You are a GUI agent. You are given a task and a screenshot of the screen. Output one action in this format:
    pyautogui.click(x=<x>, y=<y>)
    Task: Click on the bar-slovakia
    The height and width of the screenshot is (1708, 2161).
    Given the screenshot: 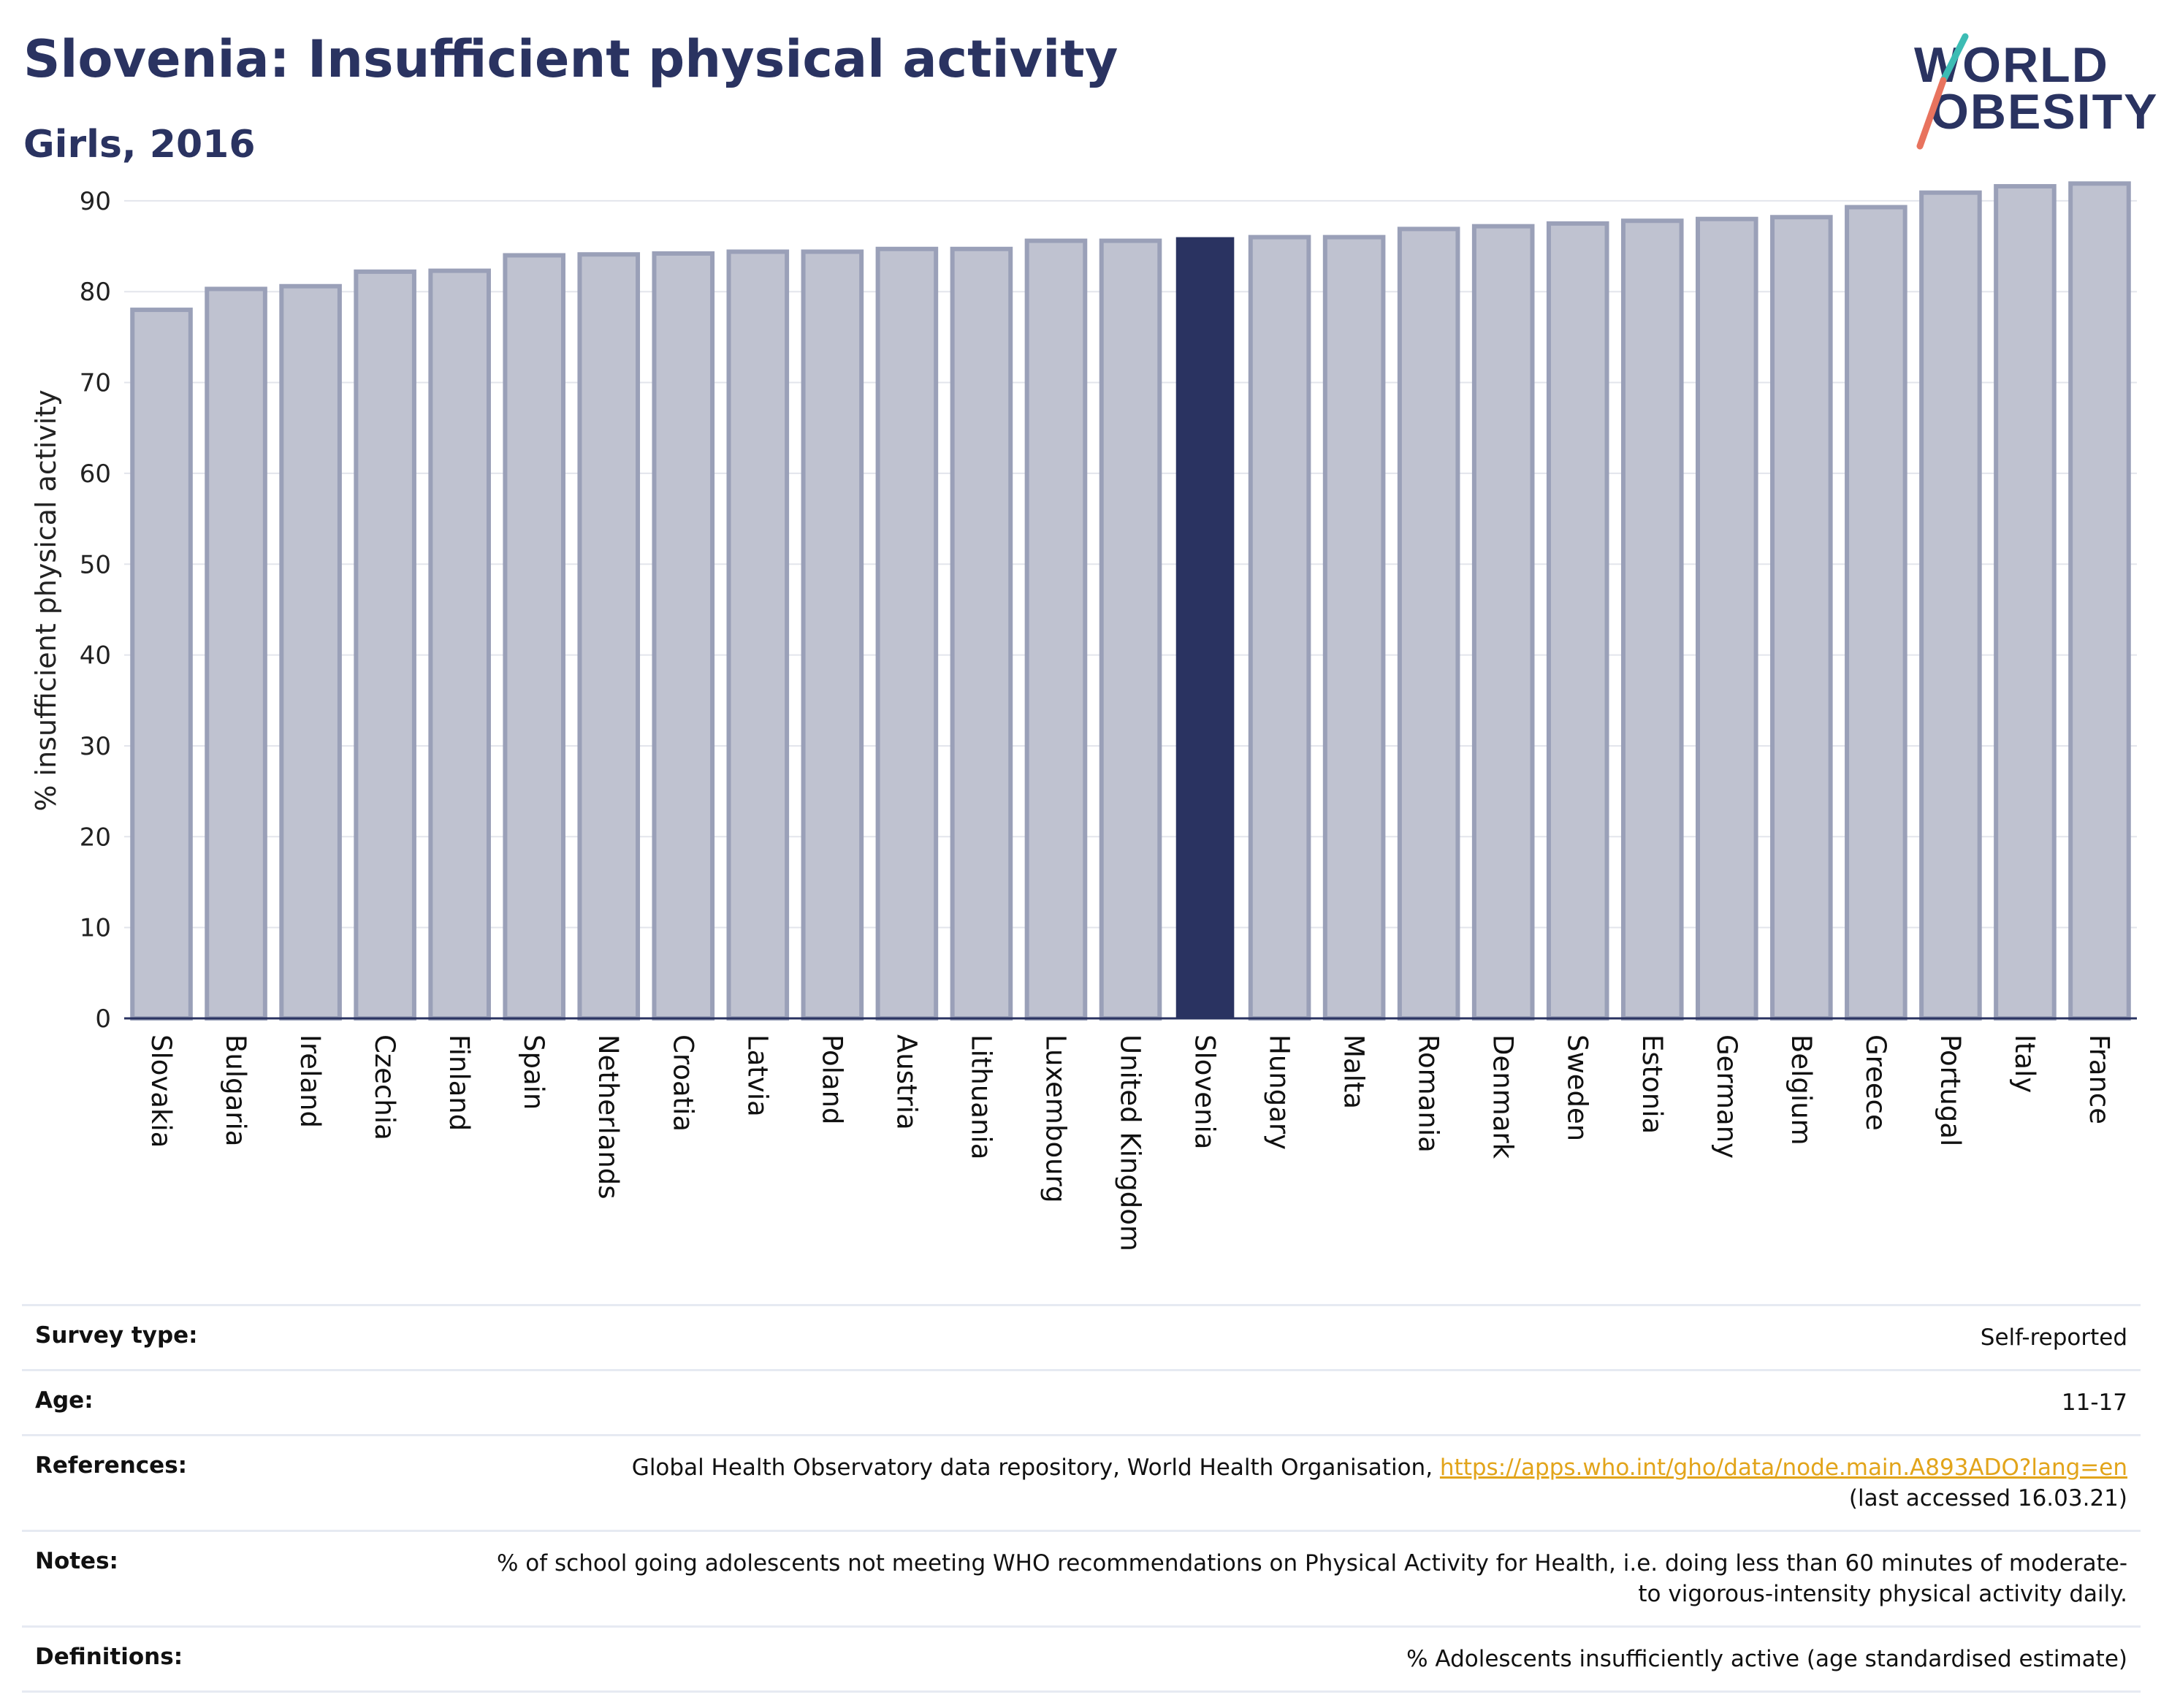 What is the action you would take?
    pyautogui.click(x=161, y=664)
    